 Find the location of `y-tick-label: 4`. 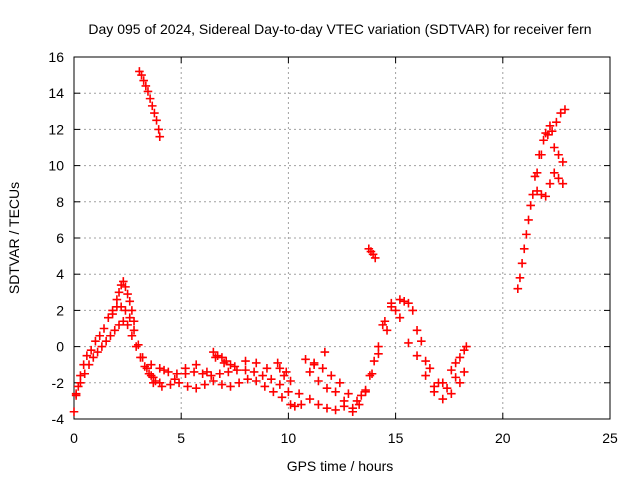

y-tick-label: 4 is located at coordinates (60, 274).